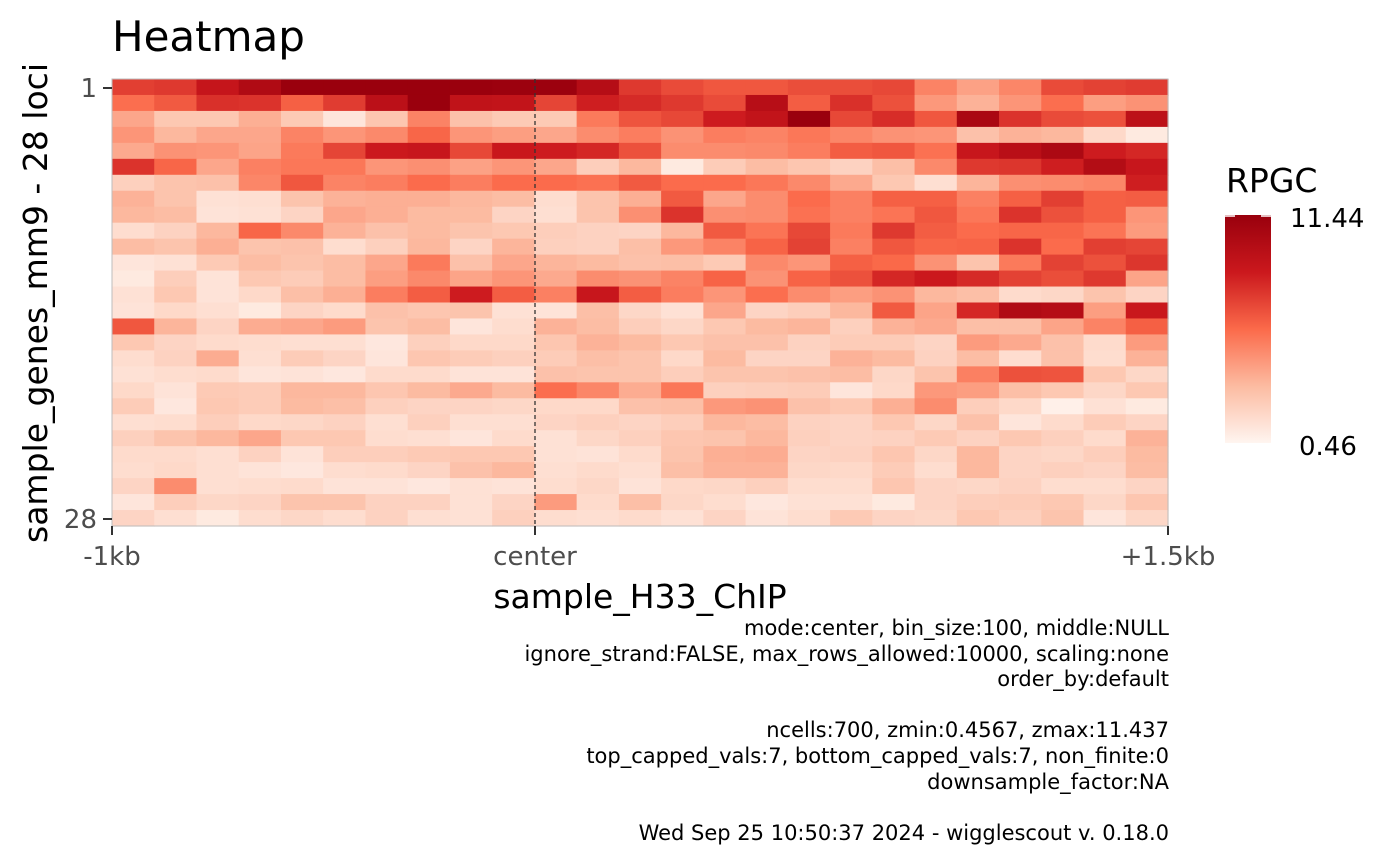 Image resolution: width=1400 pixels, height=866 pixels. Describe the element at coordinates (111, 557) in the screenshot. I see `x-tick-label-left: -1kb` at that location.